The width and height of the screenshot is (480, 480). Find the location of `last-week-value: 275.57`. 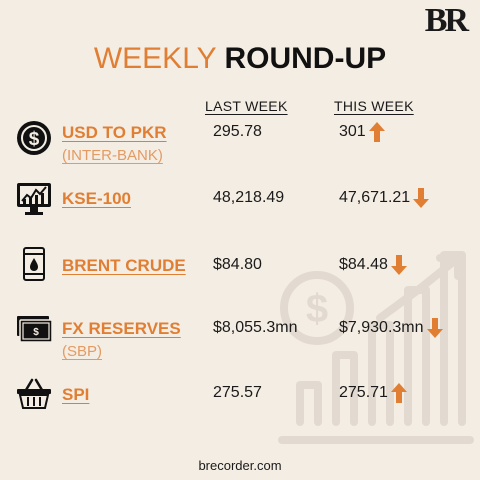

last-week-value: 275.57 is located at coordinates (237, 392).